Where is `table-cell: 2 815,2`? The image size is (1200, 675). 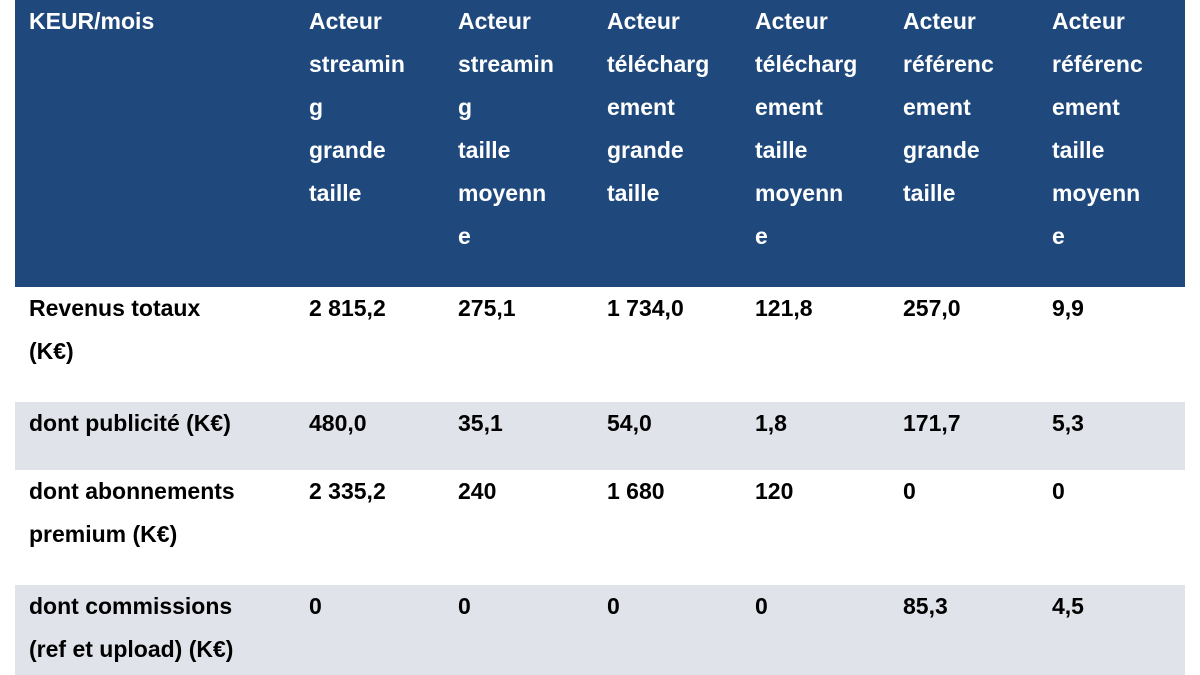 table-cell: 2 815,2 is located at coordinates (347, 308).